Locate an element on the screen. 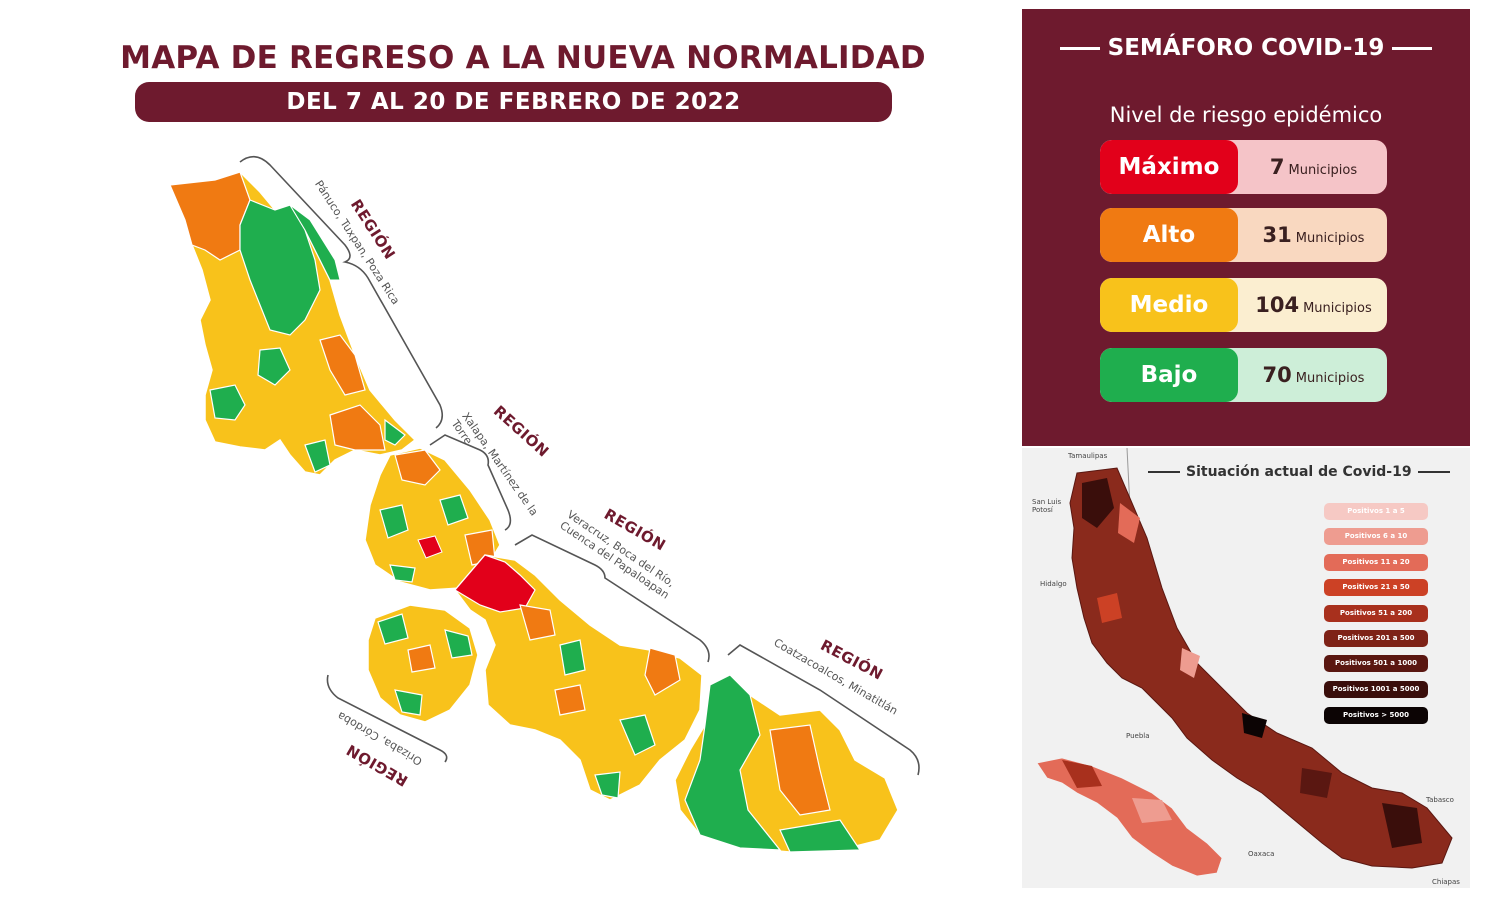  level-maximo: Máximo 7 Municipios is located at coordinates (1243, 167).